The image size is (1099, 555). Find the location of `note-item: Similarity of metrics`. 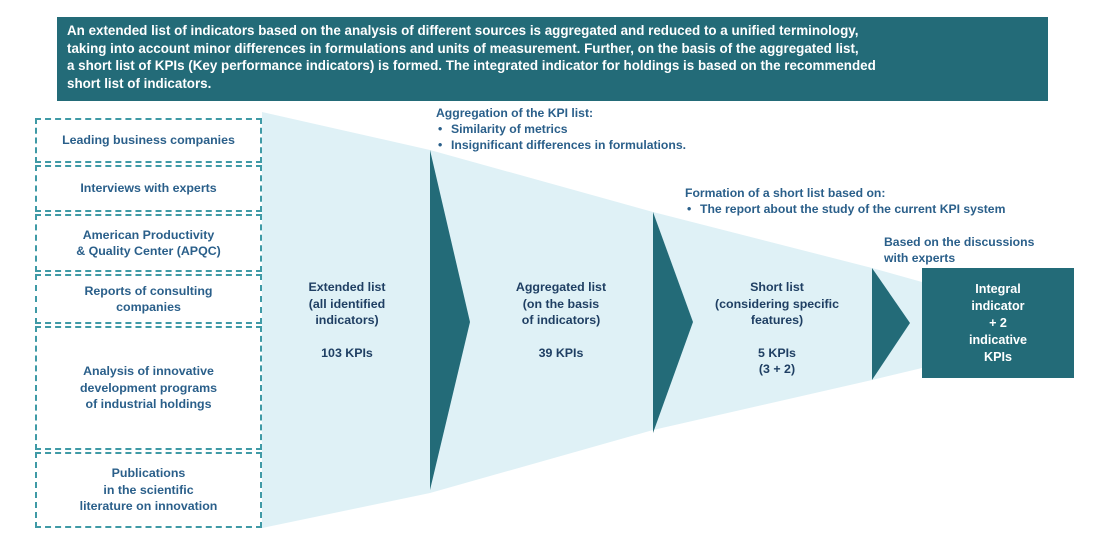

note-item: Similarity of metrics is located at coordinates (561, 129).